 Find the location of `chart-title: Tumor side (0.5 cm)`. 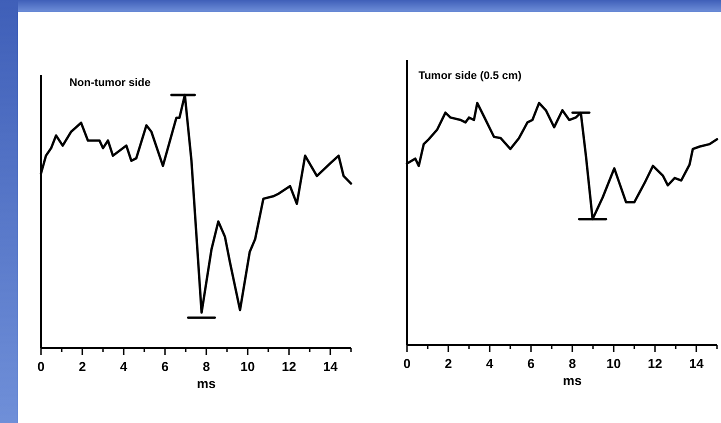

chart-title: Tumor side (0.5 cm) is located at coordinates (470, 76).